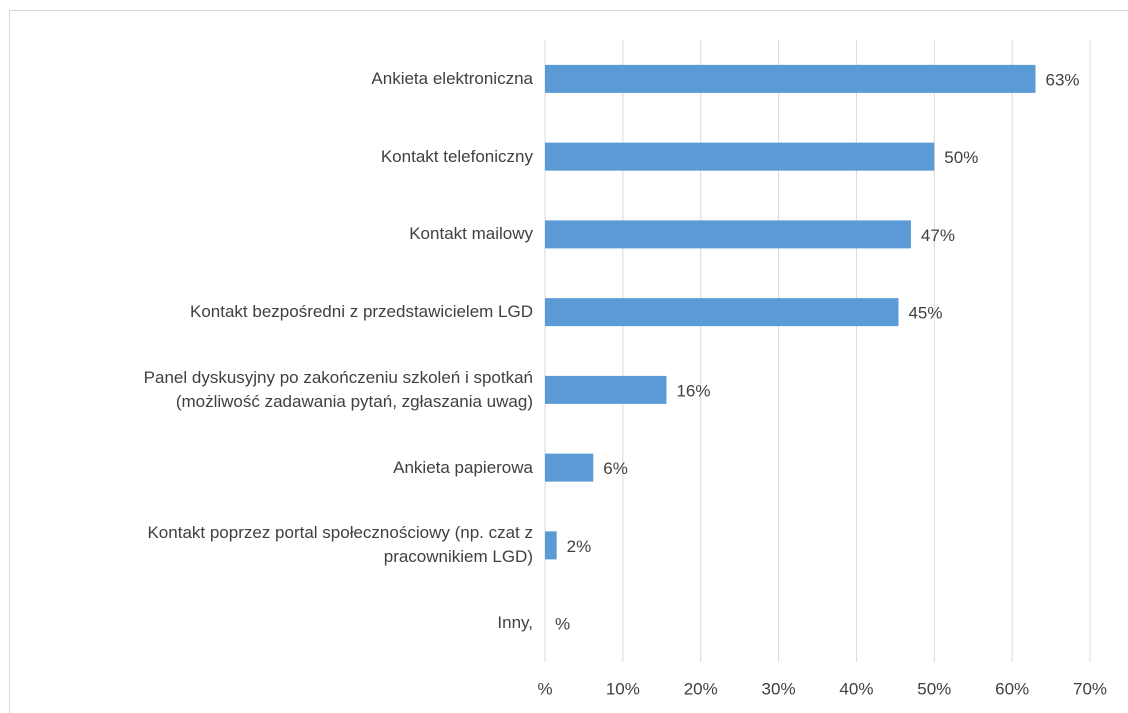 The height and width of the screenshot is (713, 1128). What do you see at coordinates (452, 78) in the screenshot?
I see `y-tick-label: Ankieta elektroniczna` at bounding box center [452, 78].